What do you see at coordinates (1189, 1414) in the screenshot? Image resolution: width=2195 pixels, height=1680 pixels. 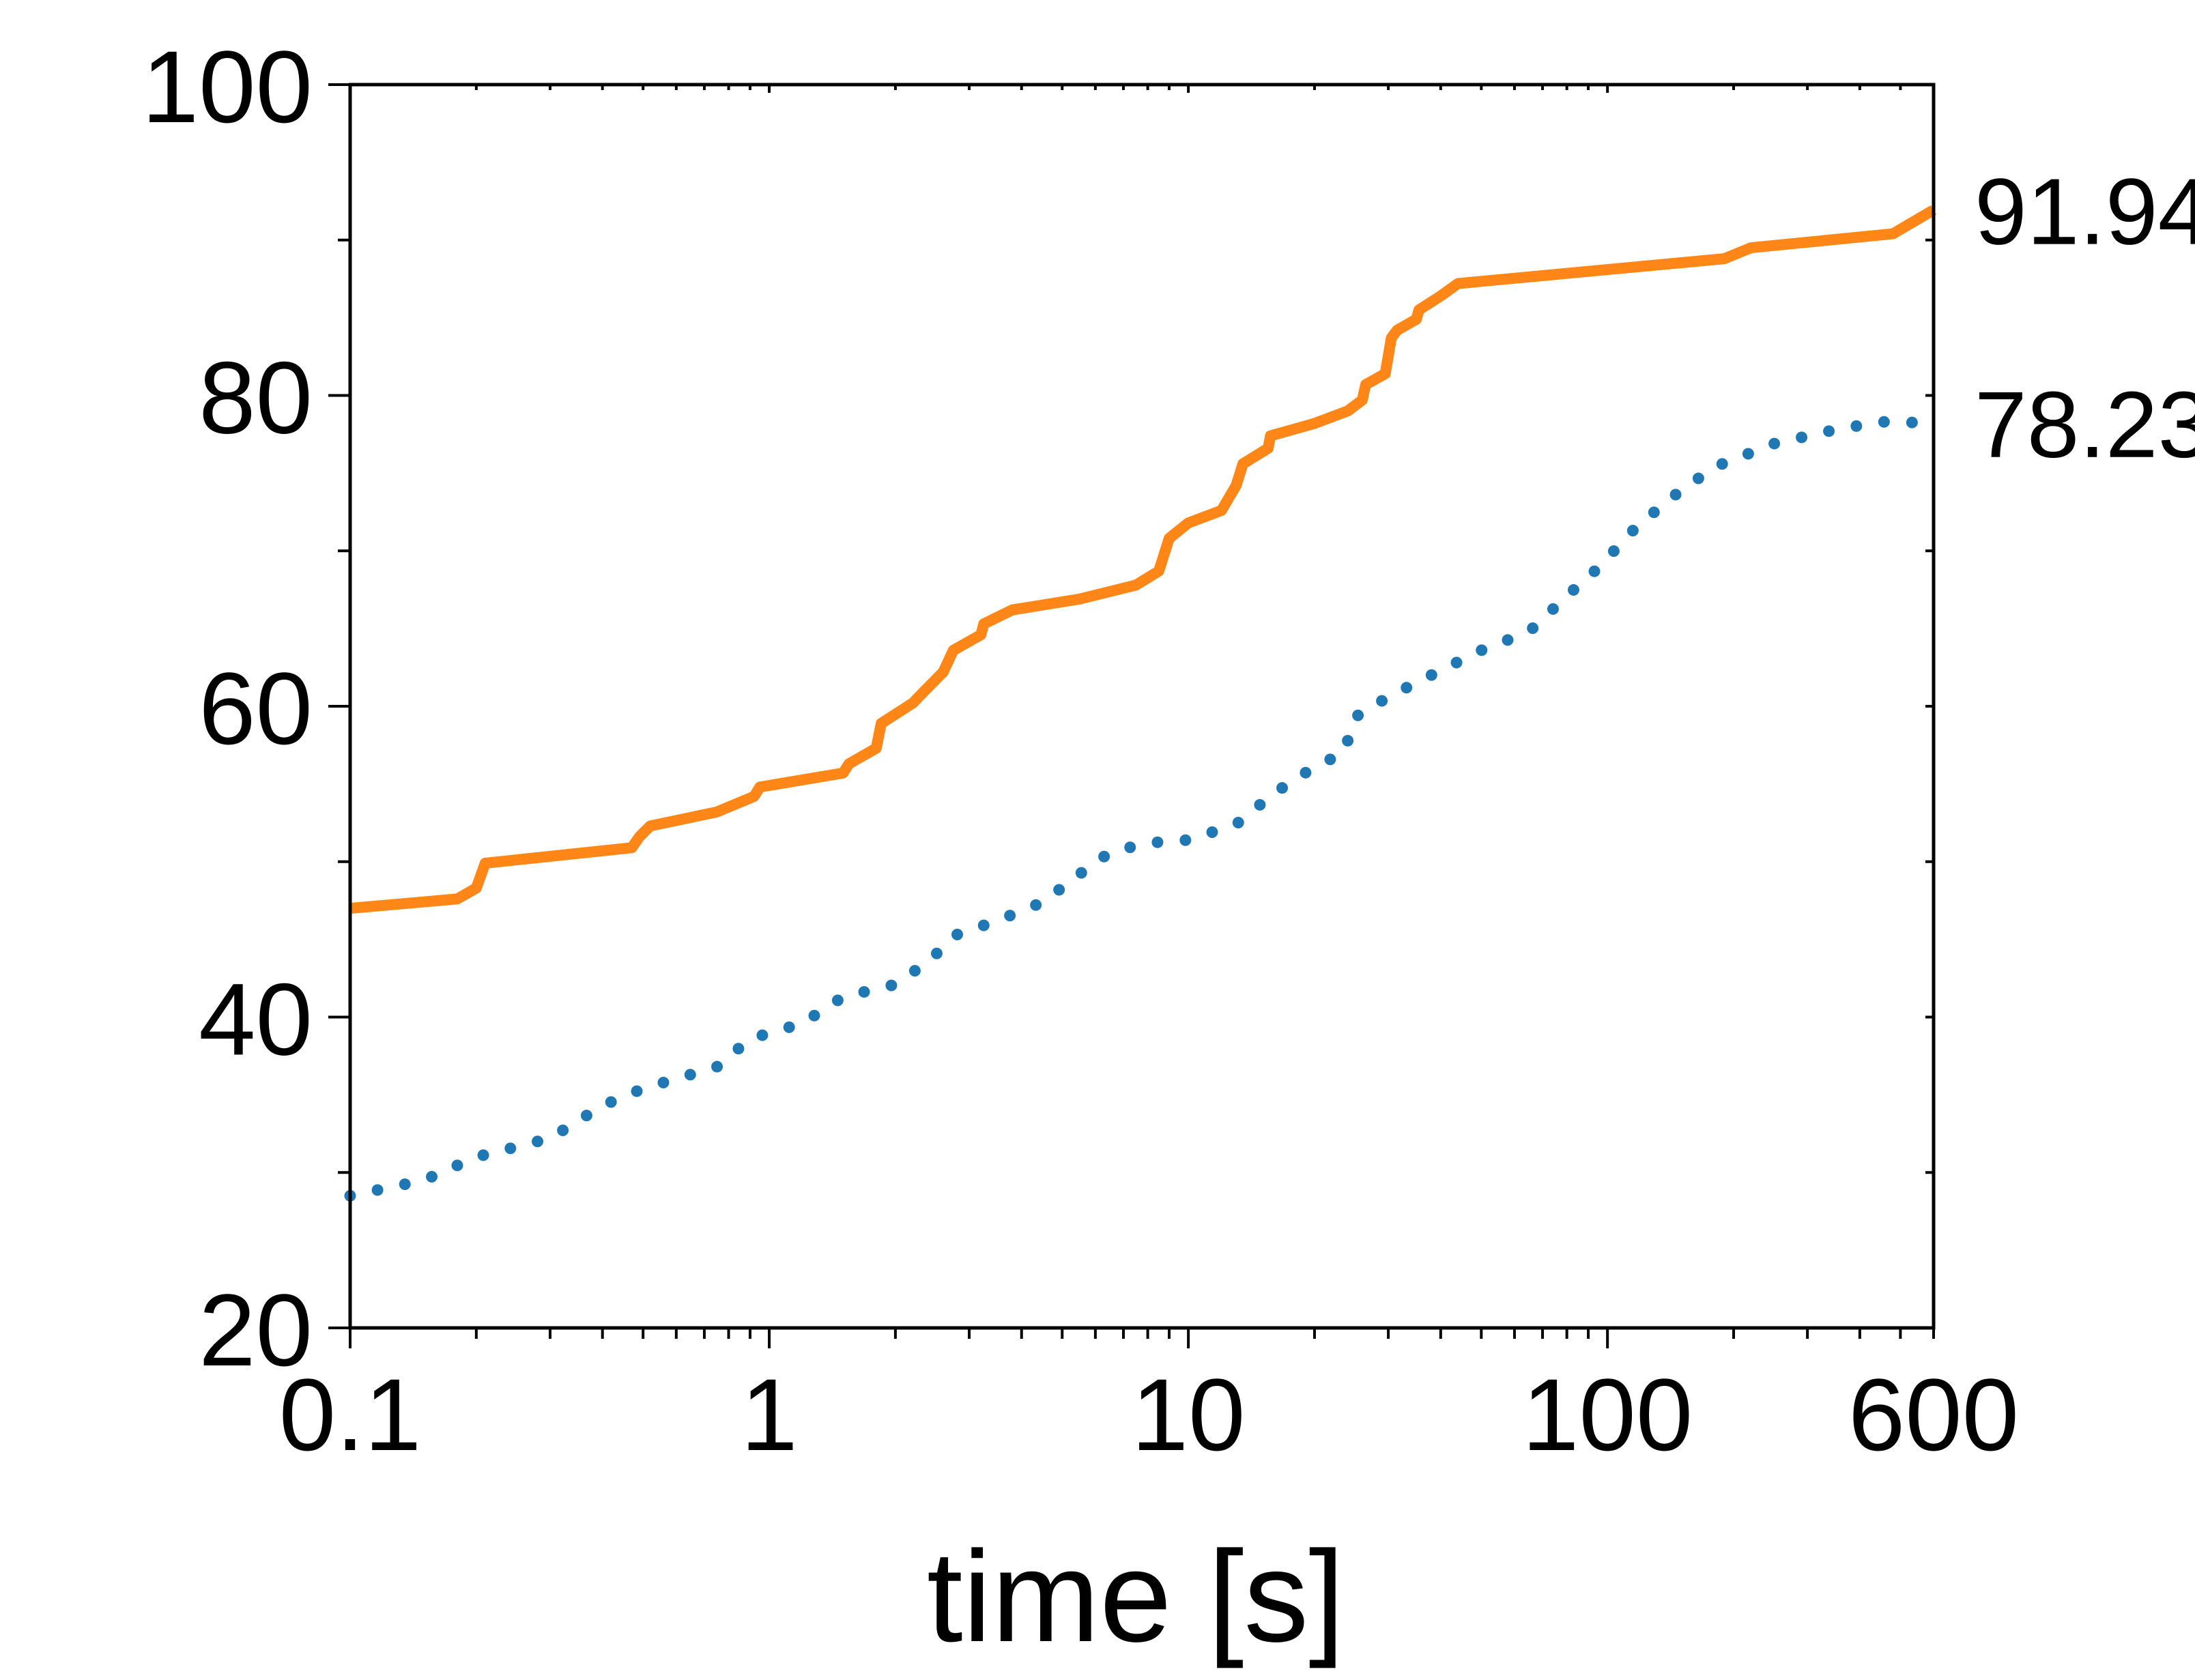 I see `x-tick-label: 10` at bounding box center [1189, 1414].